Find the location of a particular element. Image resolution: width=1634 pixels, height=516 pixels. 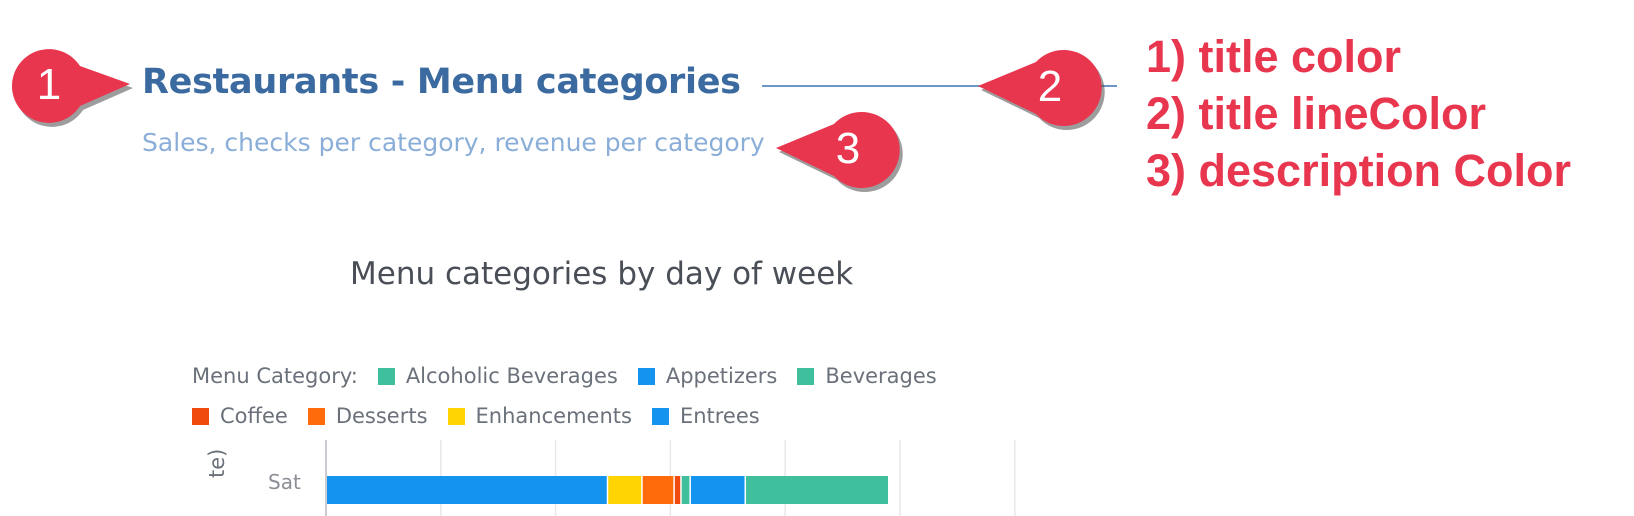

marker-2-shape is located at coordinates (1041, 90).